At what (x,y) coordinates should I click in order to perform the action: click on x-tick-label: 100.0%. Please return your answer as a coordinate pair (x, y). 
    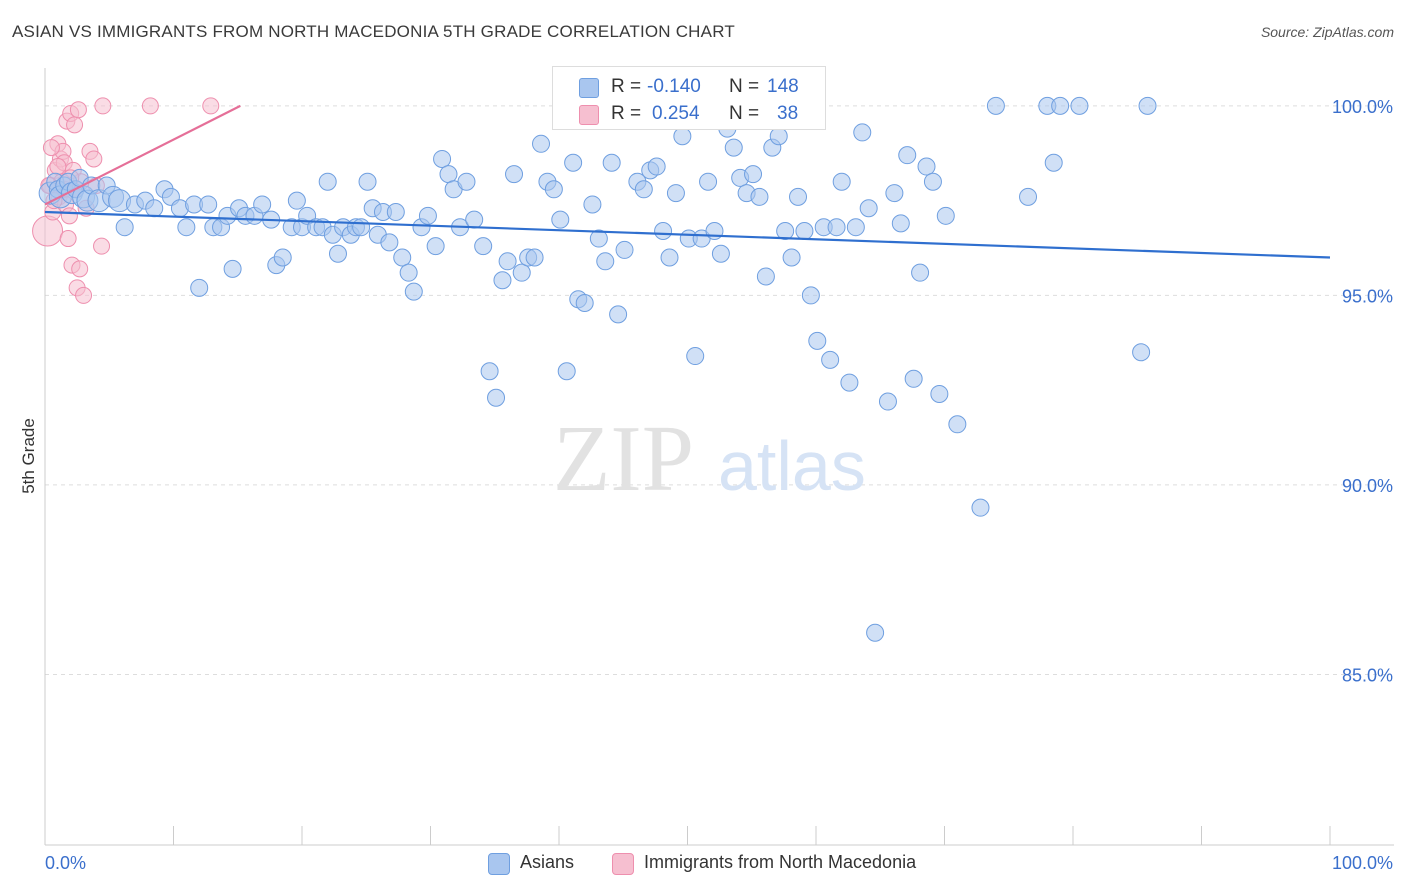
    Looking at the image, I should click on (1362, 863).